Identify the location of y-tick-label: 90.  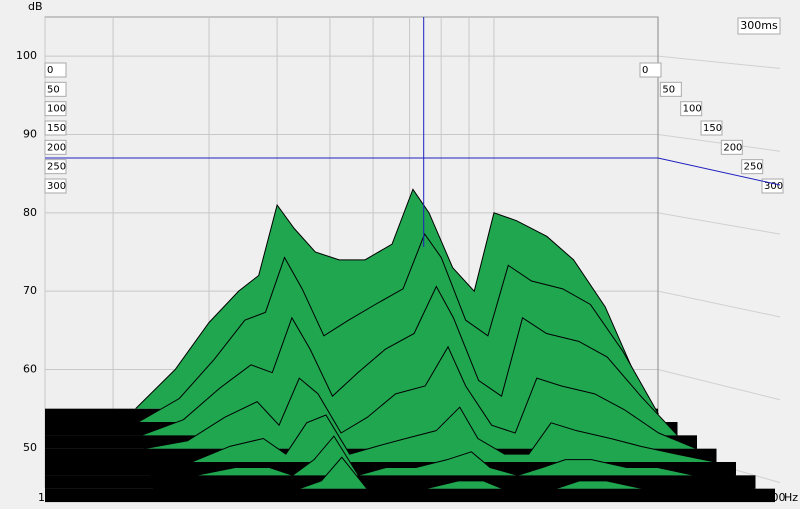
(30, 134).